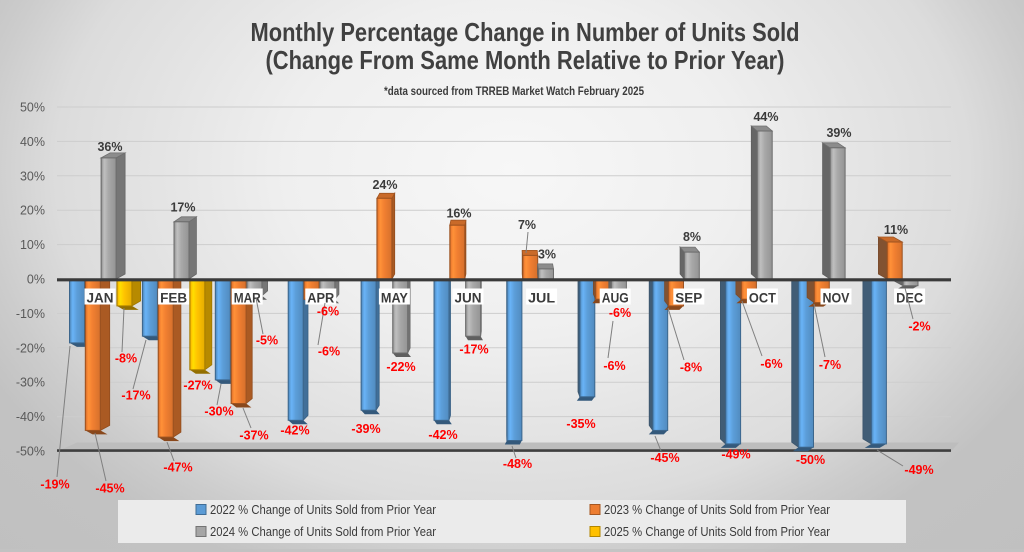 The image size is (1024, 552). What do you see at coordinates (253, 436) in the screenshot?
I see `svg-text: -37%` at bounding box center [253, 436].